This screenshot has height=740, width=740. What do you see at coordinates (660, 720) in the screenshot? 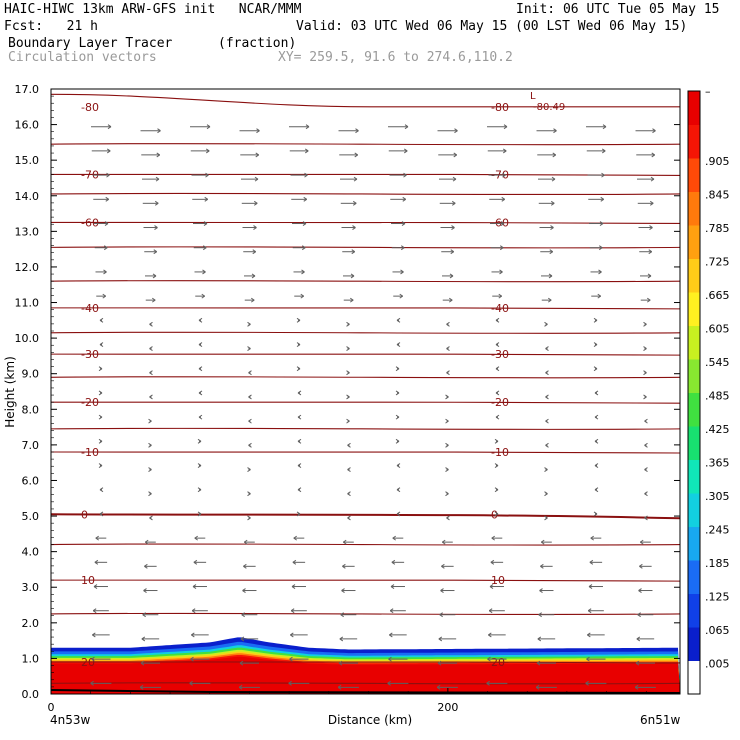
I see `x-right-end-label: 6n51w` at bounding box center [660, 720].